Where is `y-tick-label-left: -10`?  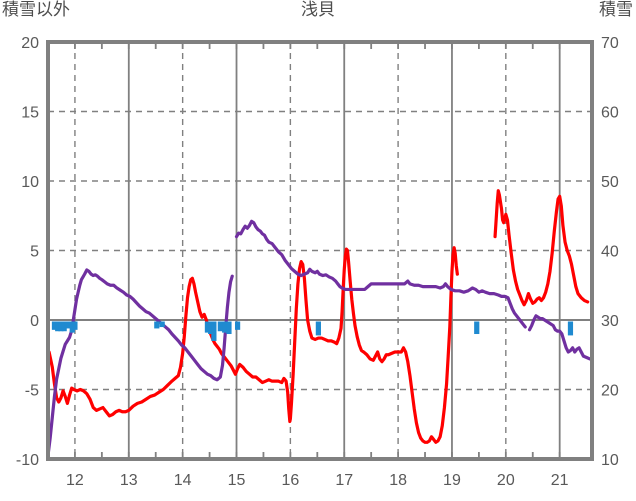 y-tick-label-left: -10 is located at coordinates (27, 460).